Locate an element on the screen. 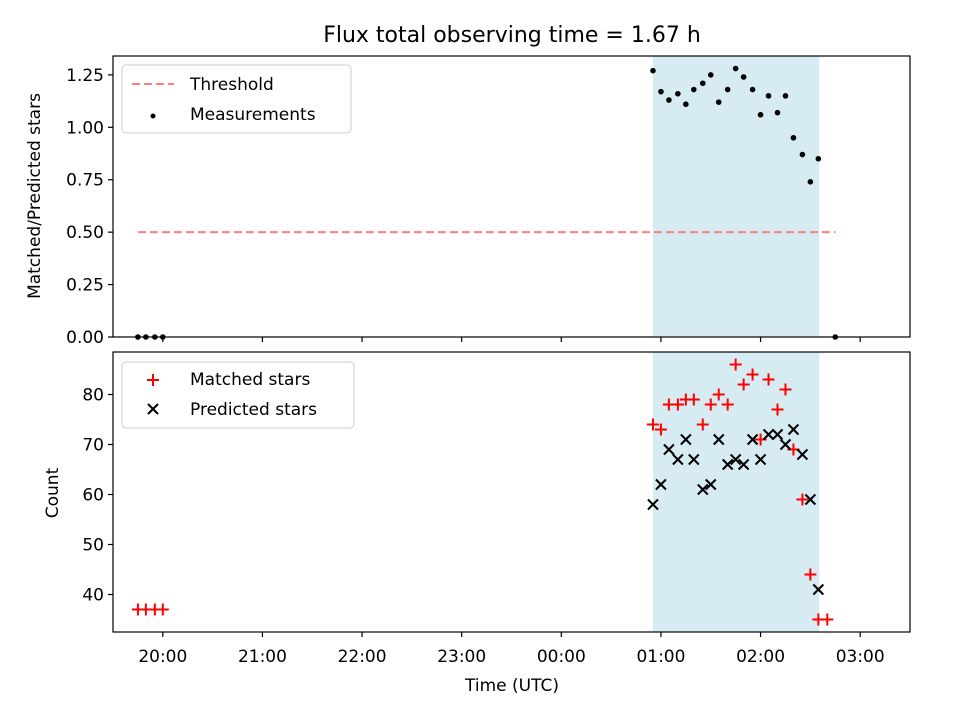 The height and width of the screenshot is (720, 960). top-y-axis-label: Matched/Predicted stars is located at coordinates (35, 196).